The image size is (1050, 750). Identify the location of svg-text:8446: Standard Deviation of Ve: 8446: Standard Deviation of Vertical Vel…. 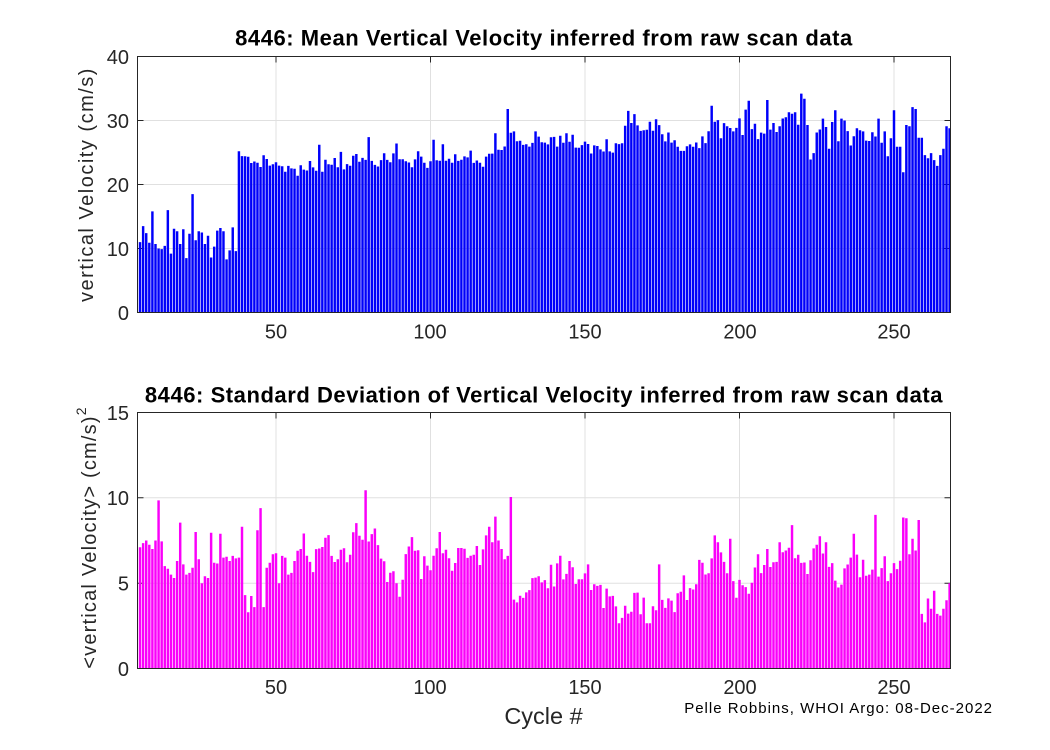
(544, 395).